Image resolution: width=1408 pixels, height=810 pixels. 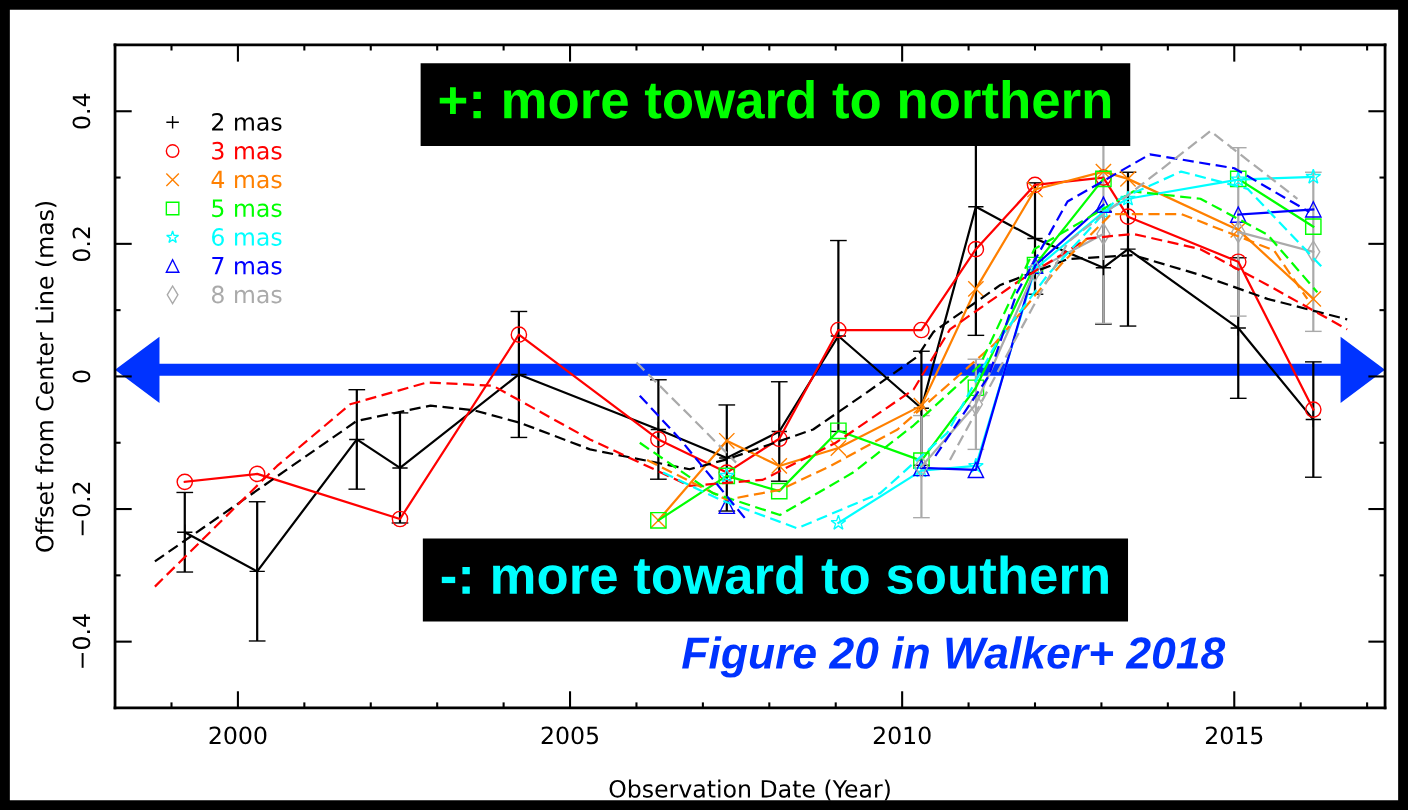 What do you see at coordinates (247, 122) in the screenshot?
I see `legend-label: 2 mas` at bounding box center [247, 122].